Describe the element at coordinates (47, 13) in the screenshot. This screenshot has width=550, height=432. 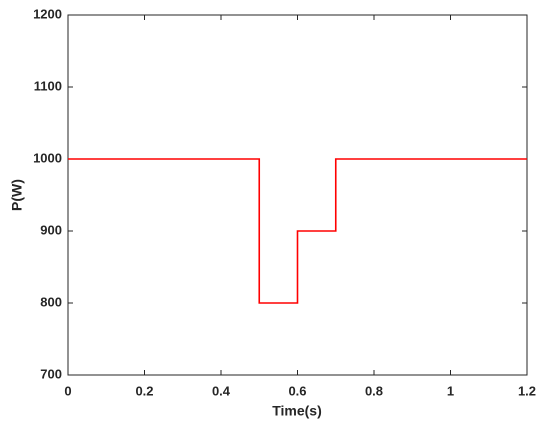
I see `y-tick-label: 1200` at that location.